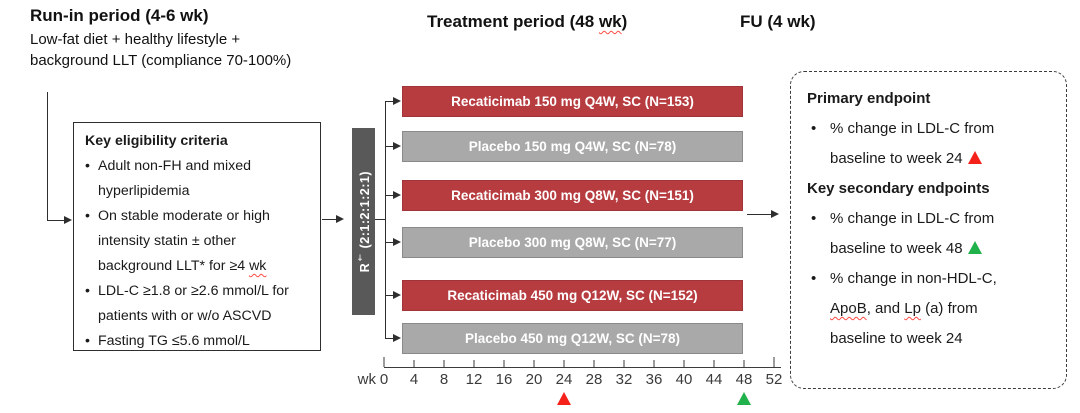  What do you see at coordinates (258, 266) in the screenshot?
I see `eligibility-squiggle-word: wk` at bounding box center [258, 266].